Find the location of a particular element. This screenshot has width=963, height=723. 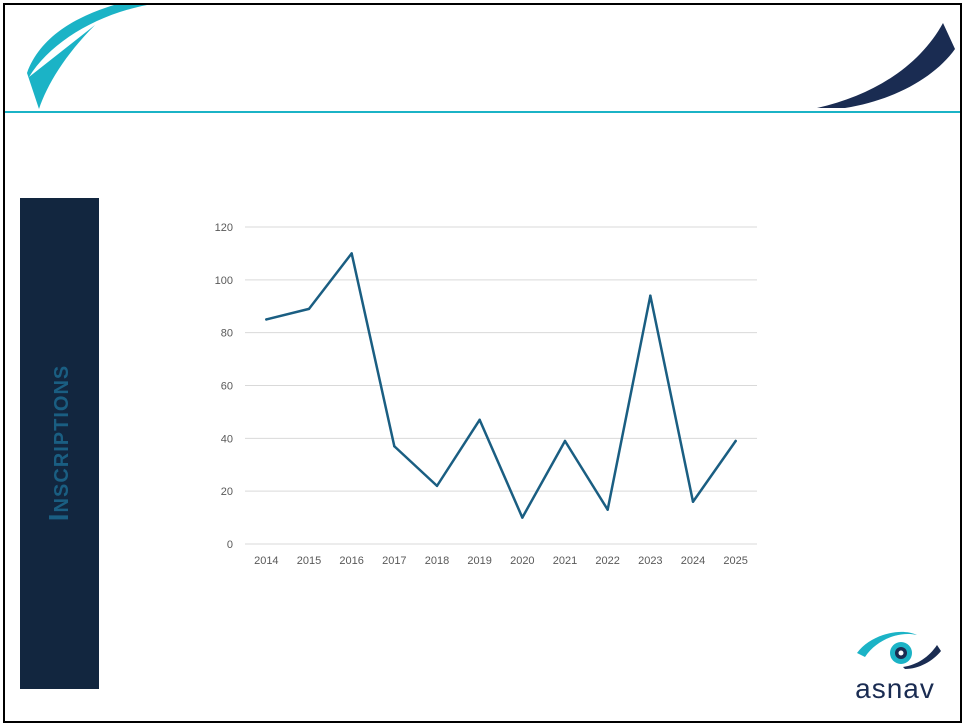

x-tick-label: 2025 is located at coordinates (735, 561).